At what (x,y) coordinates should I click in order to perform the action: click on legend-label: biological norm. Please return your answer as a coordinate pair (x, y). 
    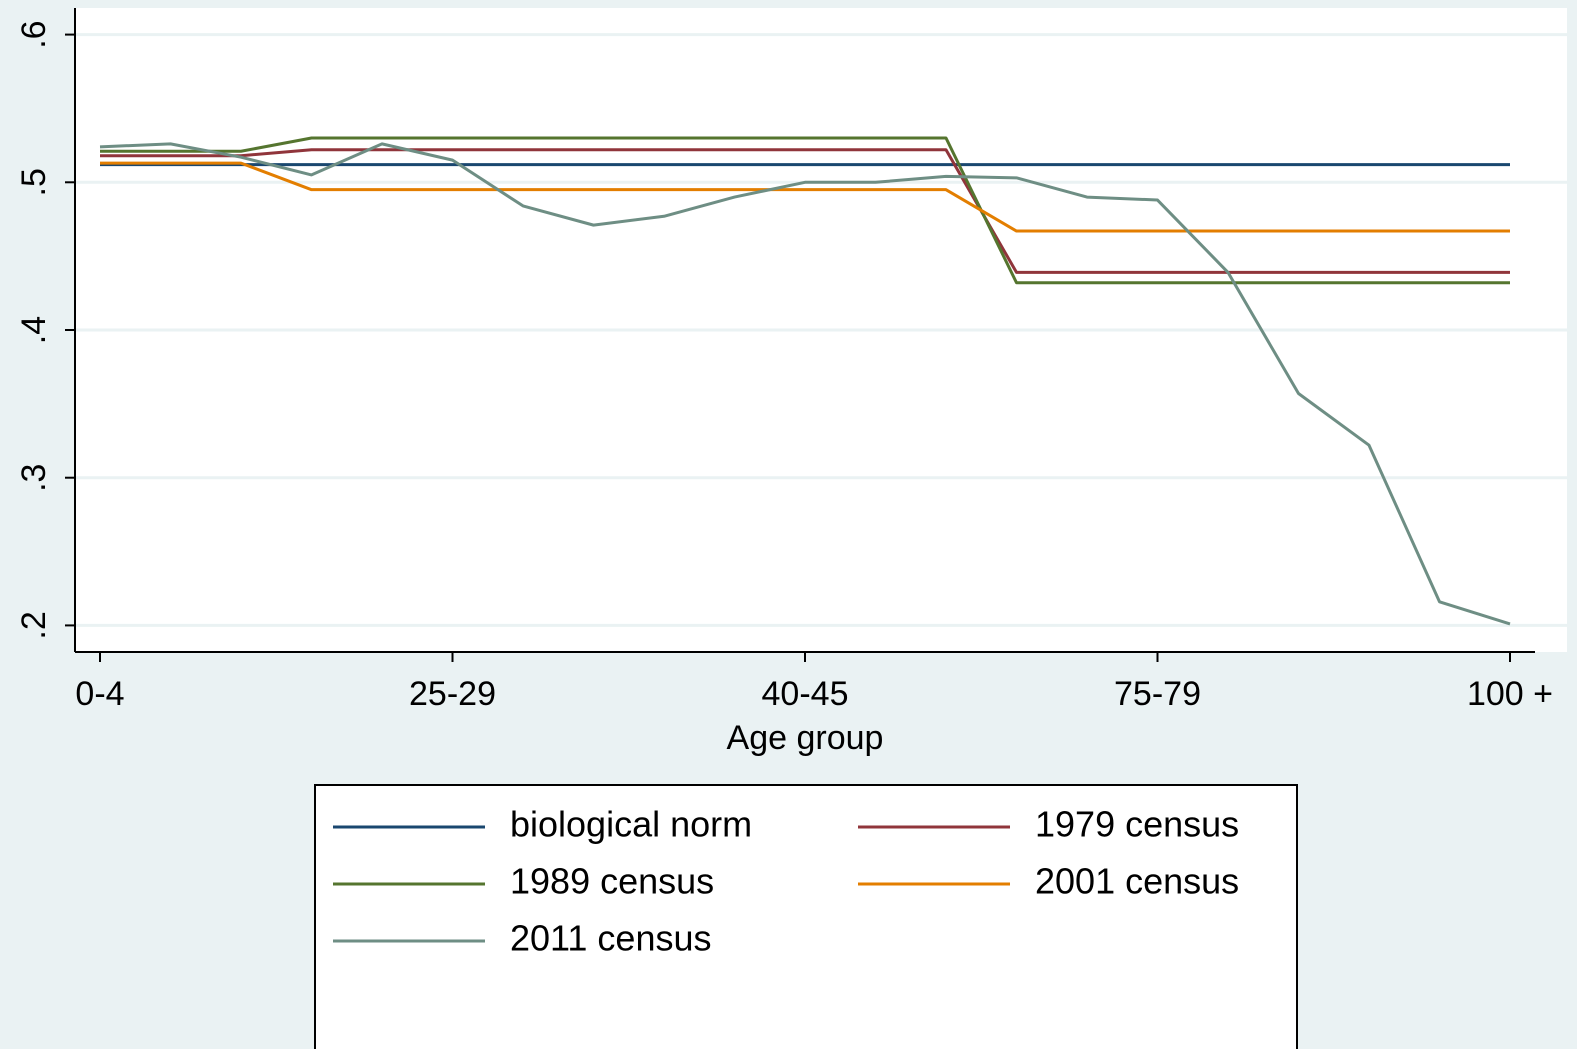
    Looking at the image, I should click on (631, 824).